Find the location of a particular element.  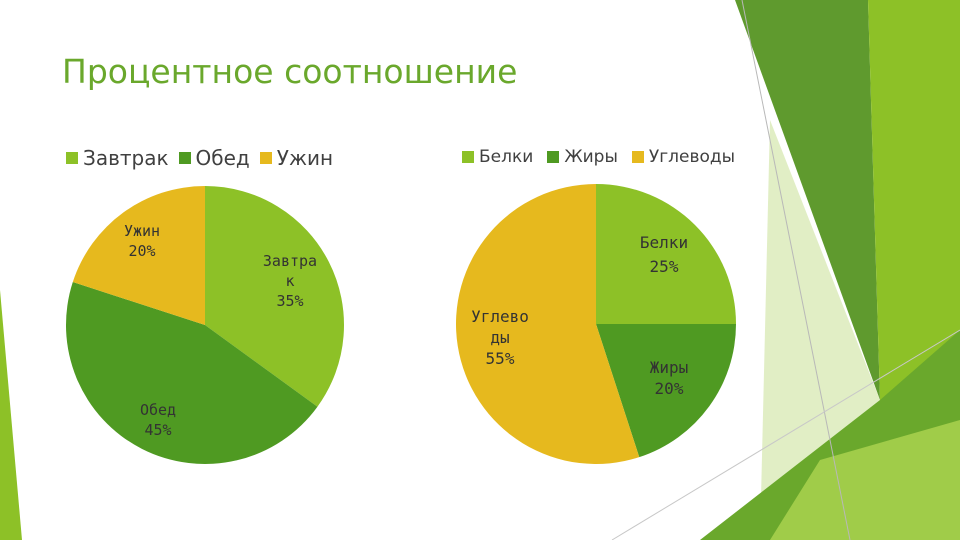

data-label-line: Белки is located at coordinates (664, 242).